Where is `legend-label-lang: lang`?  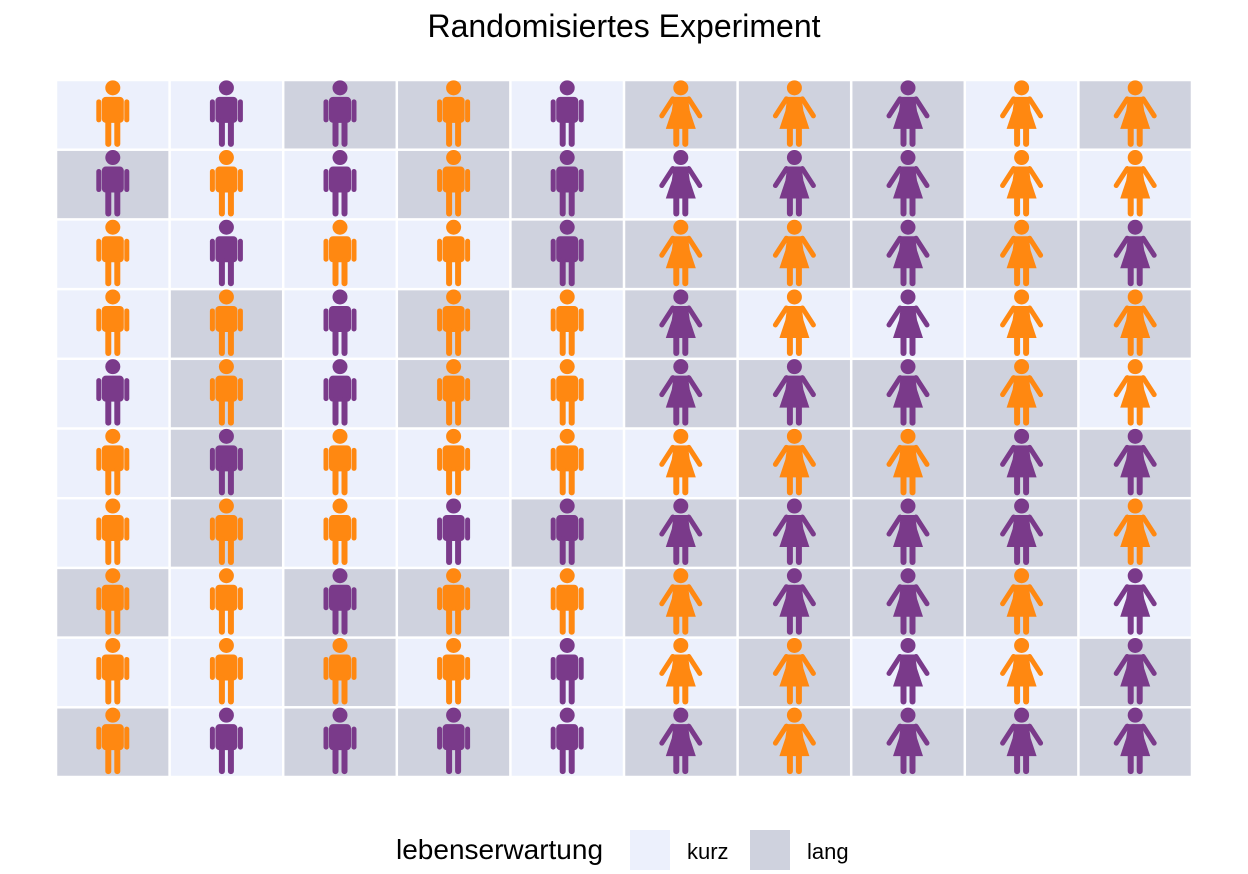 legend-label-lang: lang is located at coordinates (828, 851).